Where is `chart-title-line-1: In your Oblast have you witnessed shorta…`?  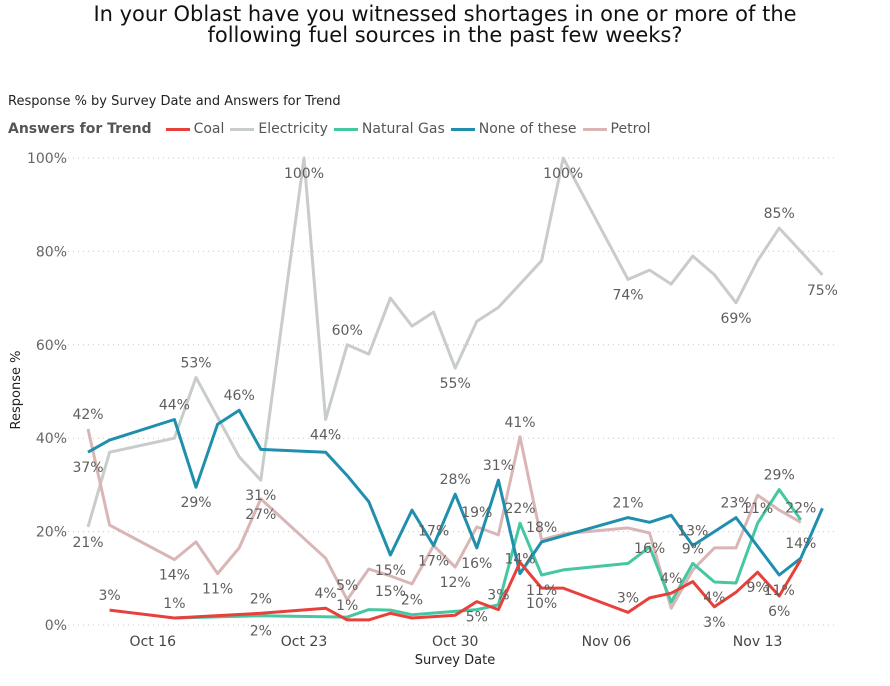 chart-title-line-1: In your Oblast have you witnessed shorta… is located at coordinates (445, 14).